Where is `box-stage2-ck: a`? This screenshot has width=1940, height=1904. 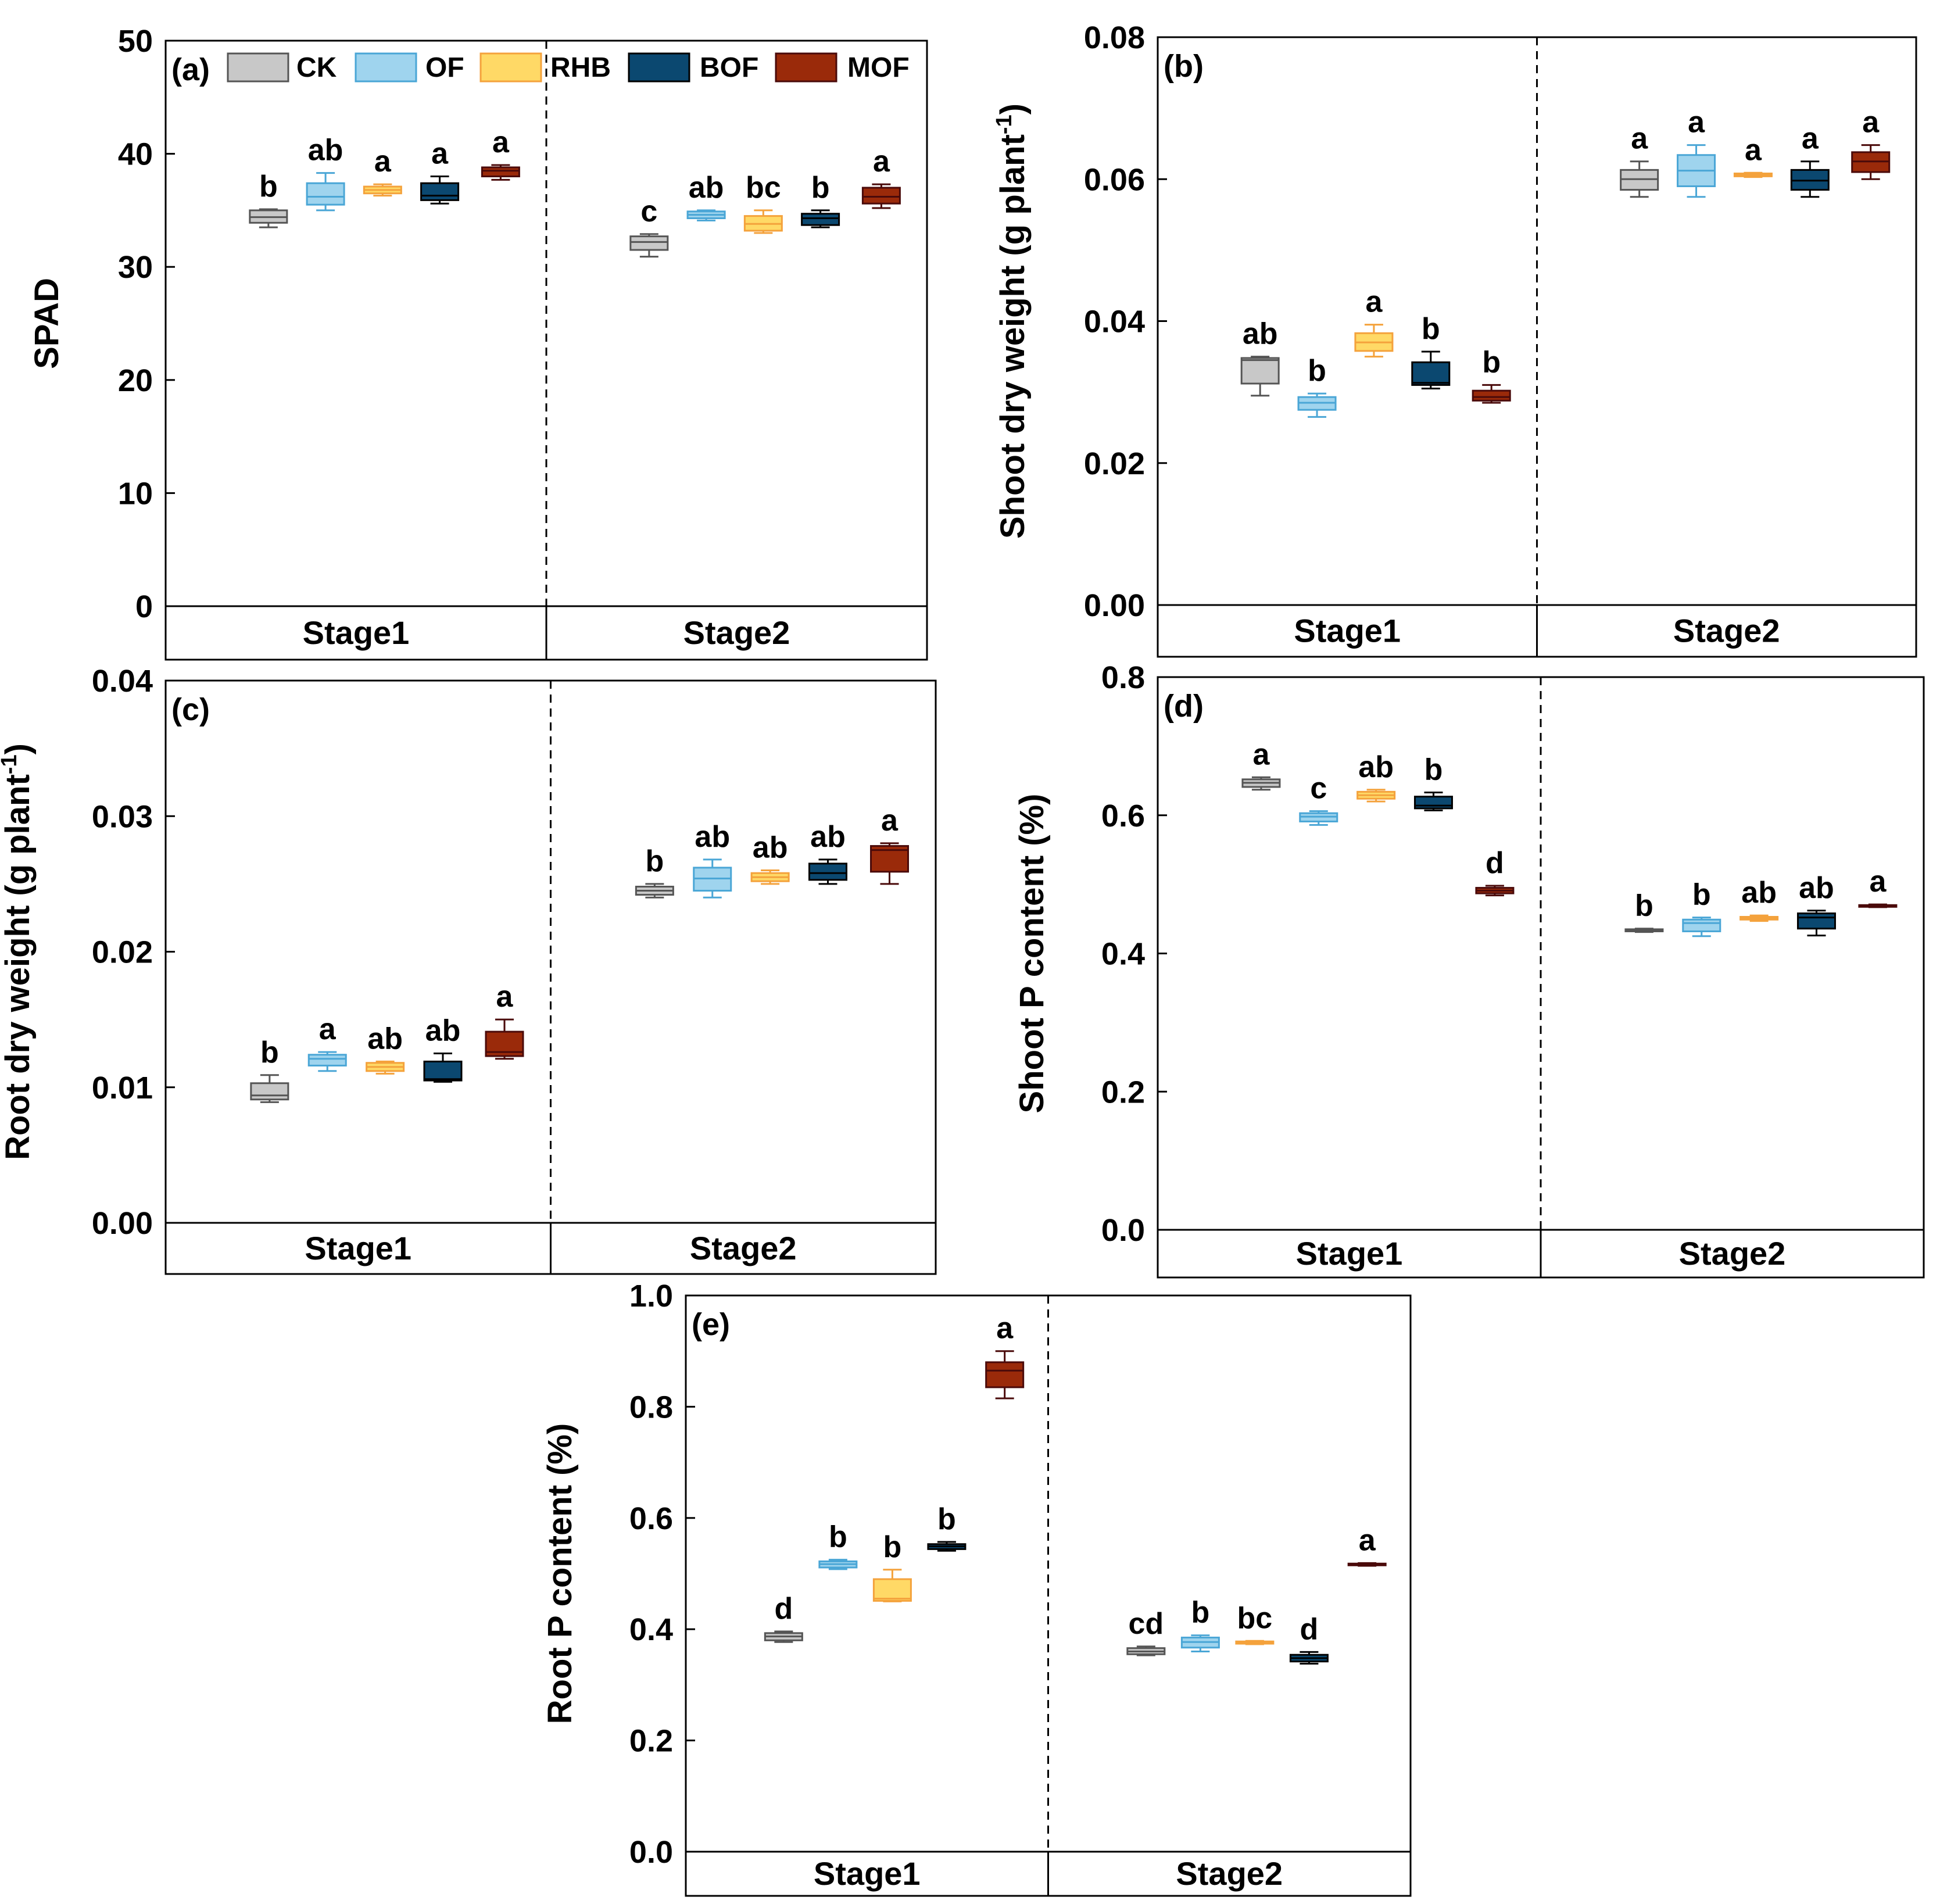
box-stage2-ck: a is located at coordinates (1639, 160).